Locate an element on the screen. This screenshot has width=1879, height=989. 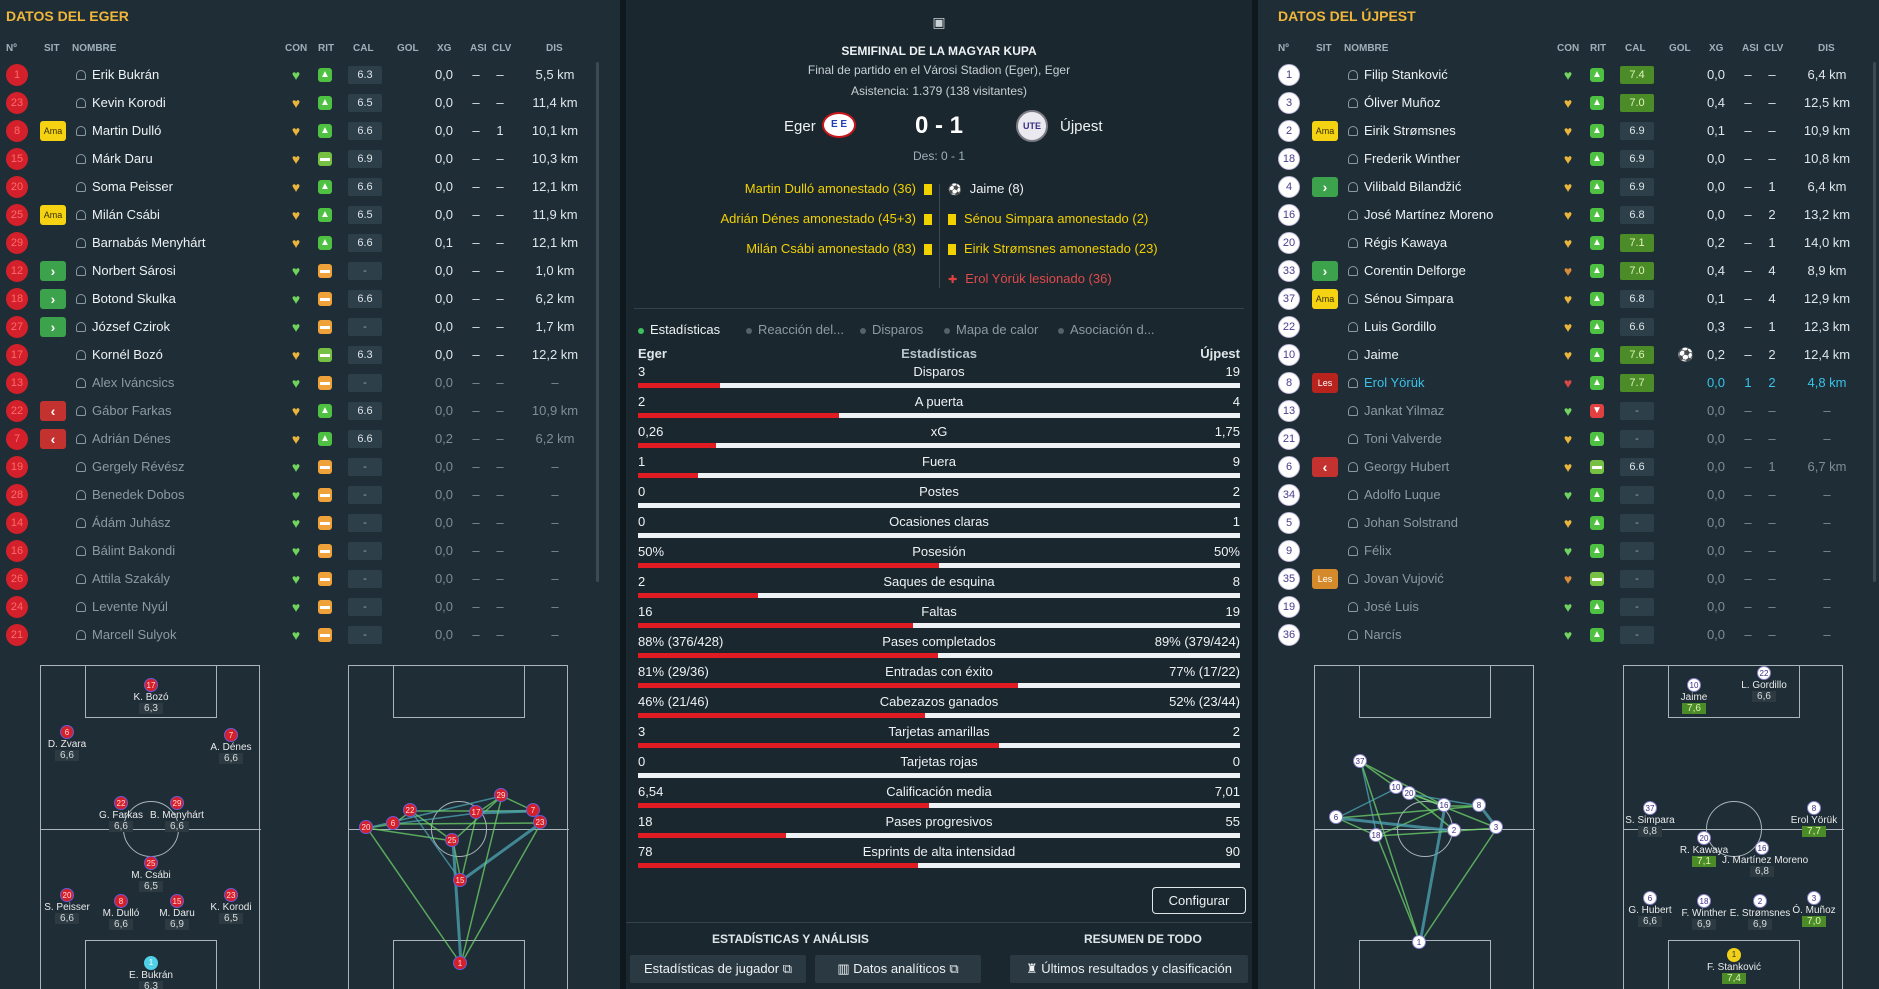
player-name: Johan Solstrand is located at coordinates (1411, 522).